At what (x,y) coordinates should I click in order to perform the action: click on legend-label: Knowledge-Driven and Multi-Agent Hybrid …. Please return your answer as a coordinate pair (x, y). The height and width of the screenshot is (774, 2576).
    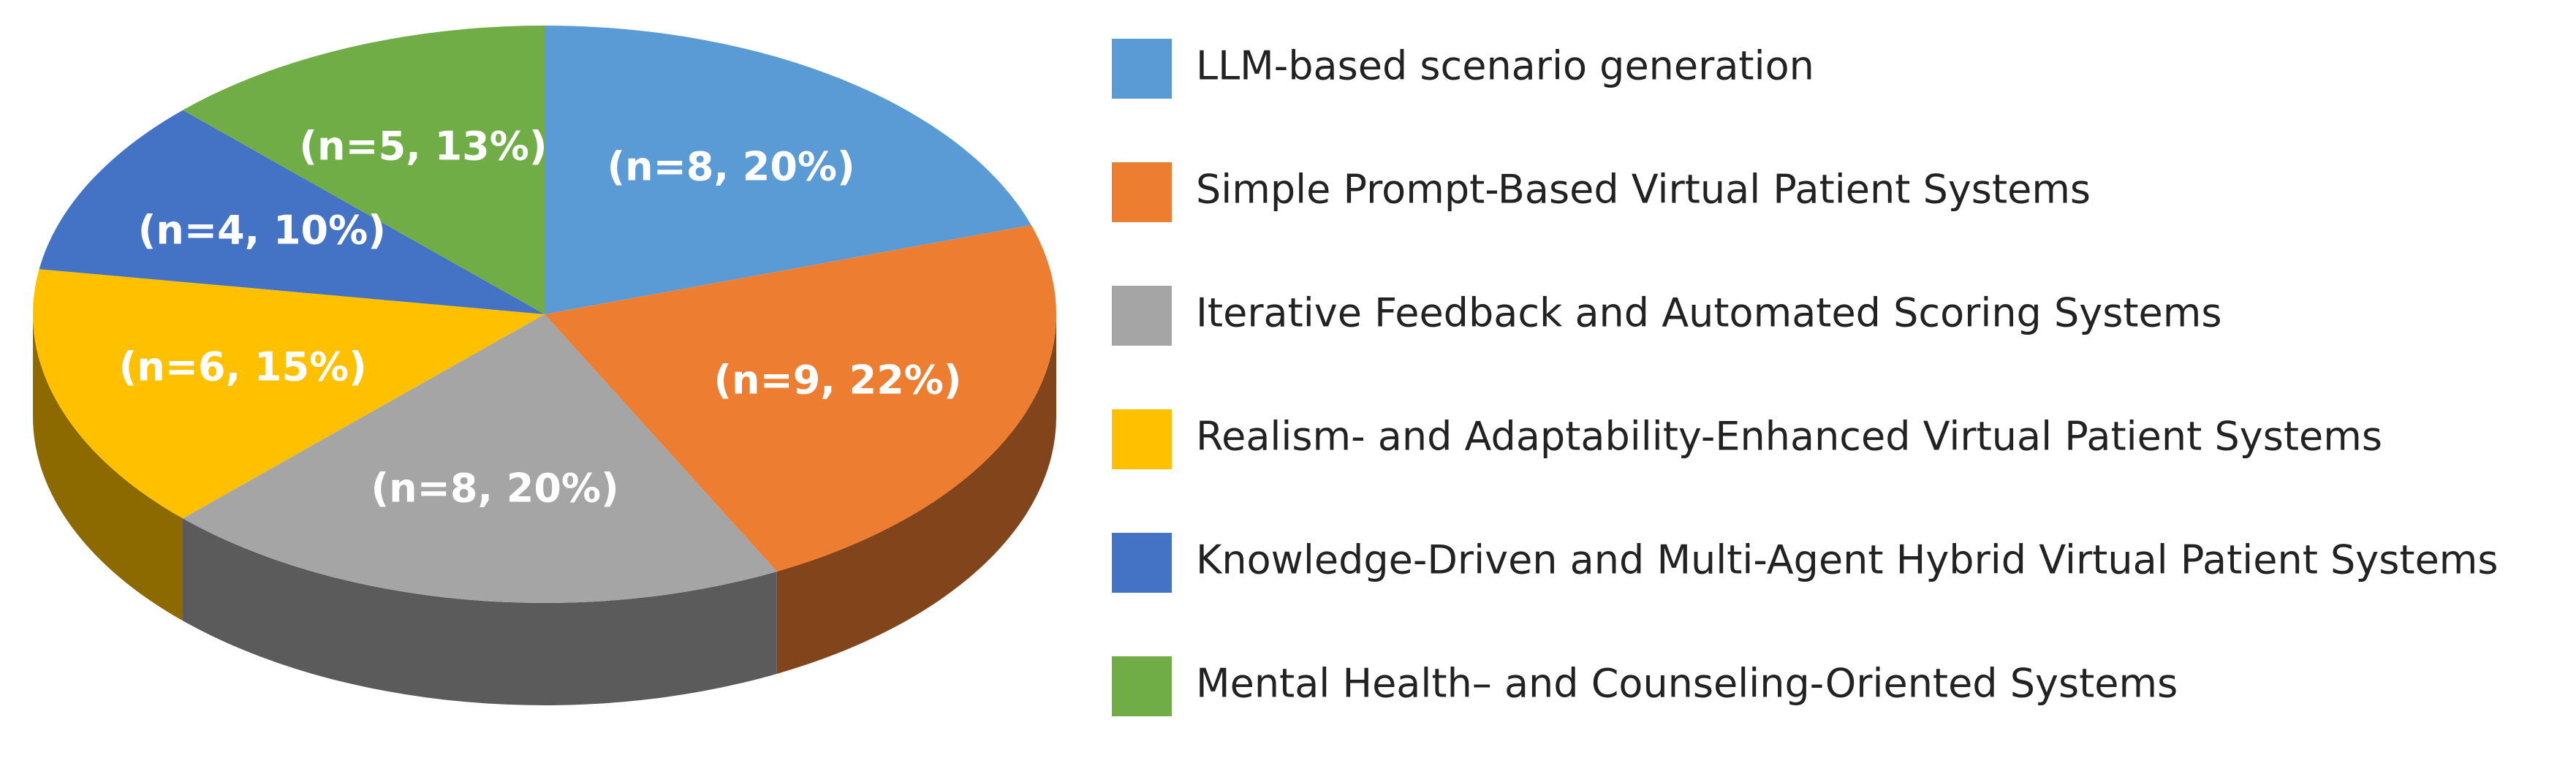
    Looking at the image, I should click on (1847, 560).